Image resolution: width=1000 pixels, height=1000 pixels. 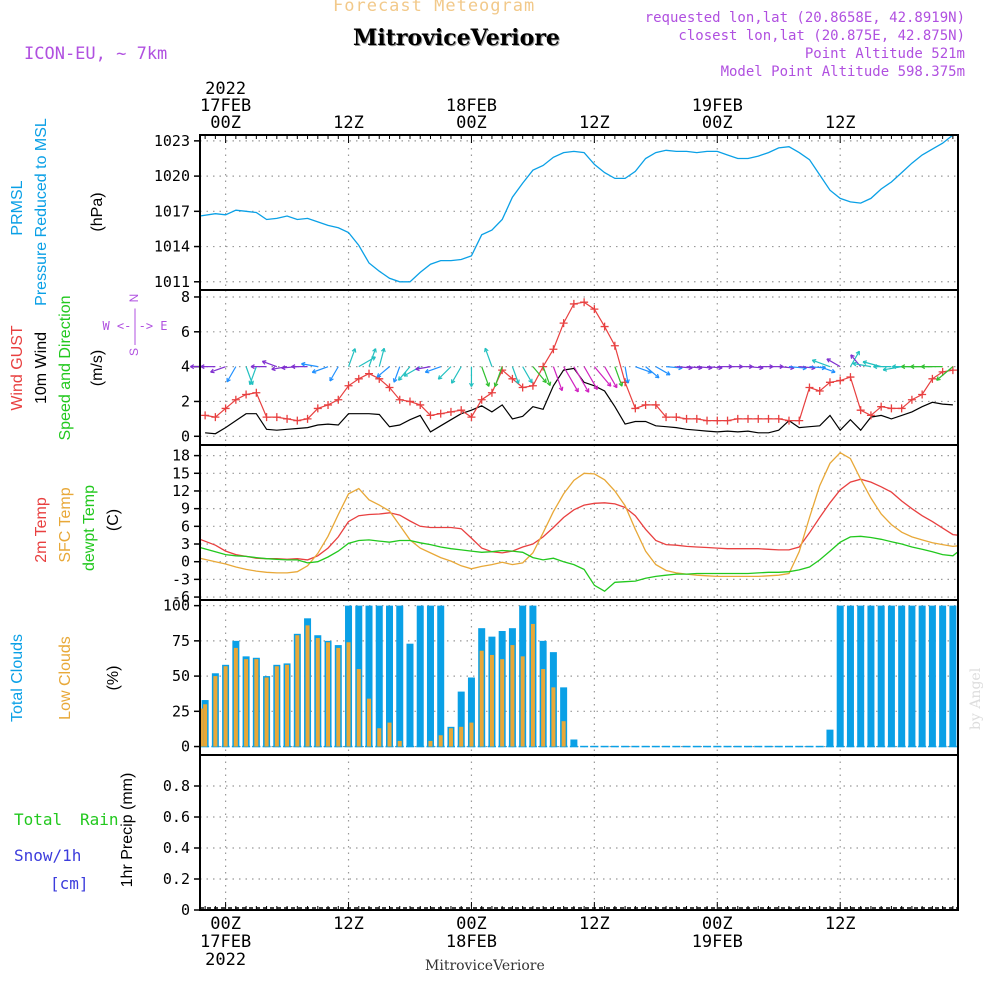 I want to click on ylabel-percent: (%), so click(x=113, y=678).